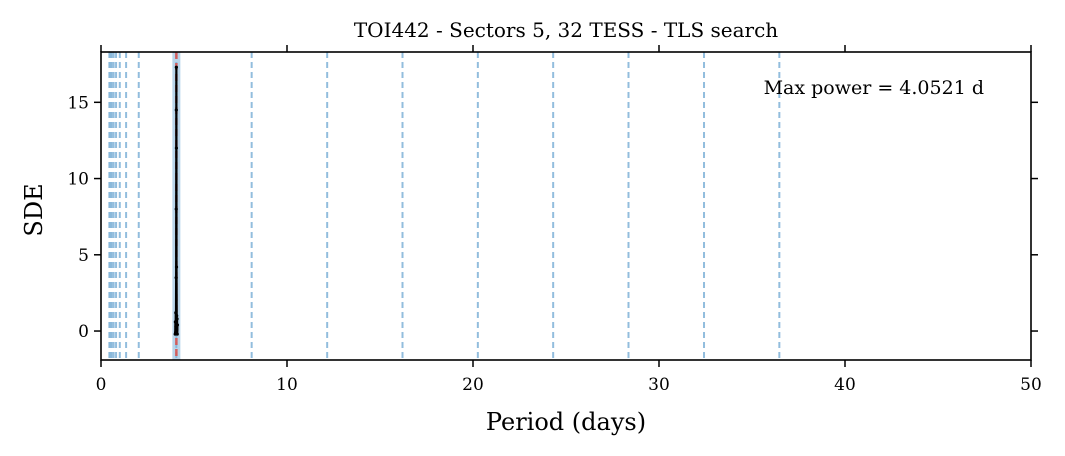  I want to click on x-tick-label-0: 0, so click(101, 385).